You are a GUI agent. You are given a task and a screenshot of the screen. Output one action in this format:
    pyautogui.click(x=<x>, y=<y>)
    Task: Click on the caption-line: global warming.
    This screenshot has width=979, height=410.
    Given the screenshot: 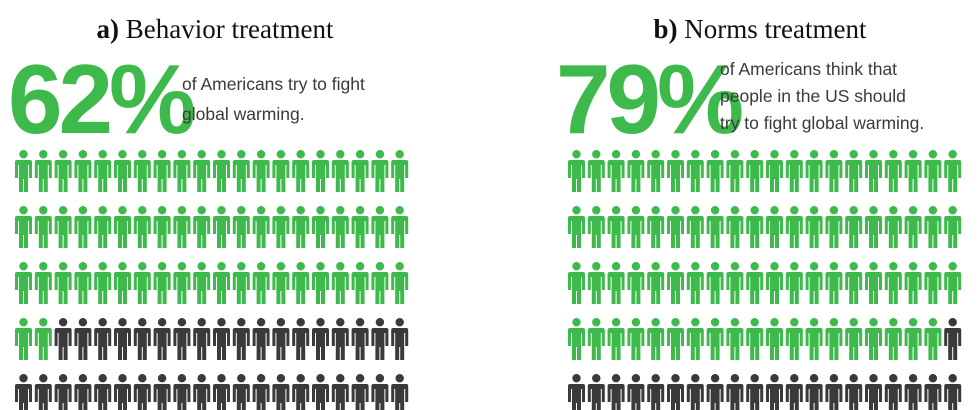 What is the action you would take?
    pyautogui.click(x=243, y=114)
    